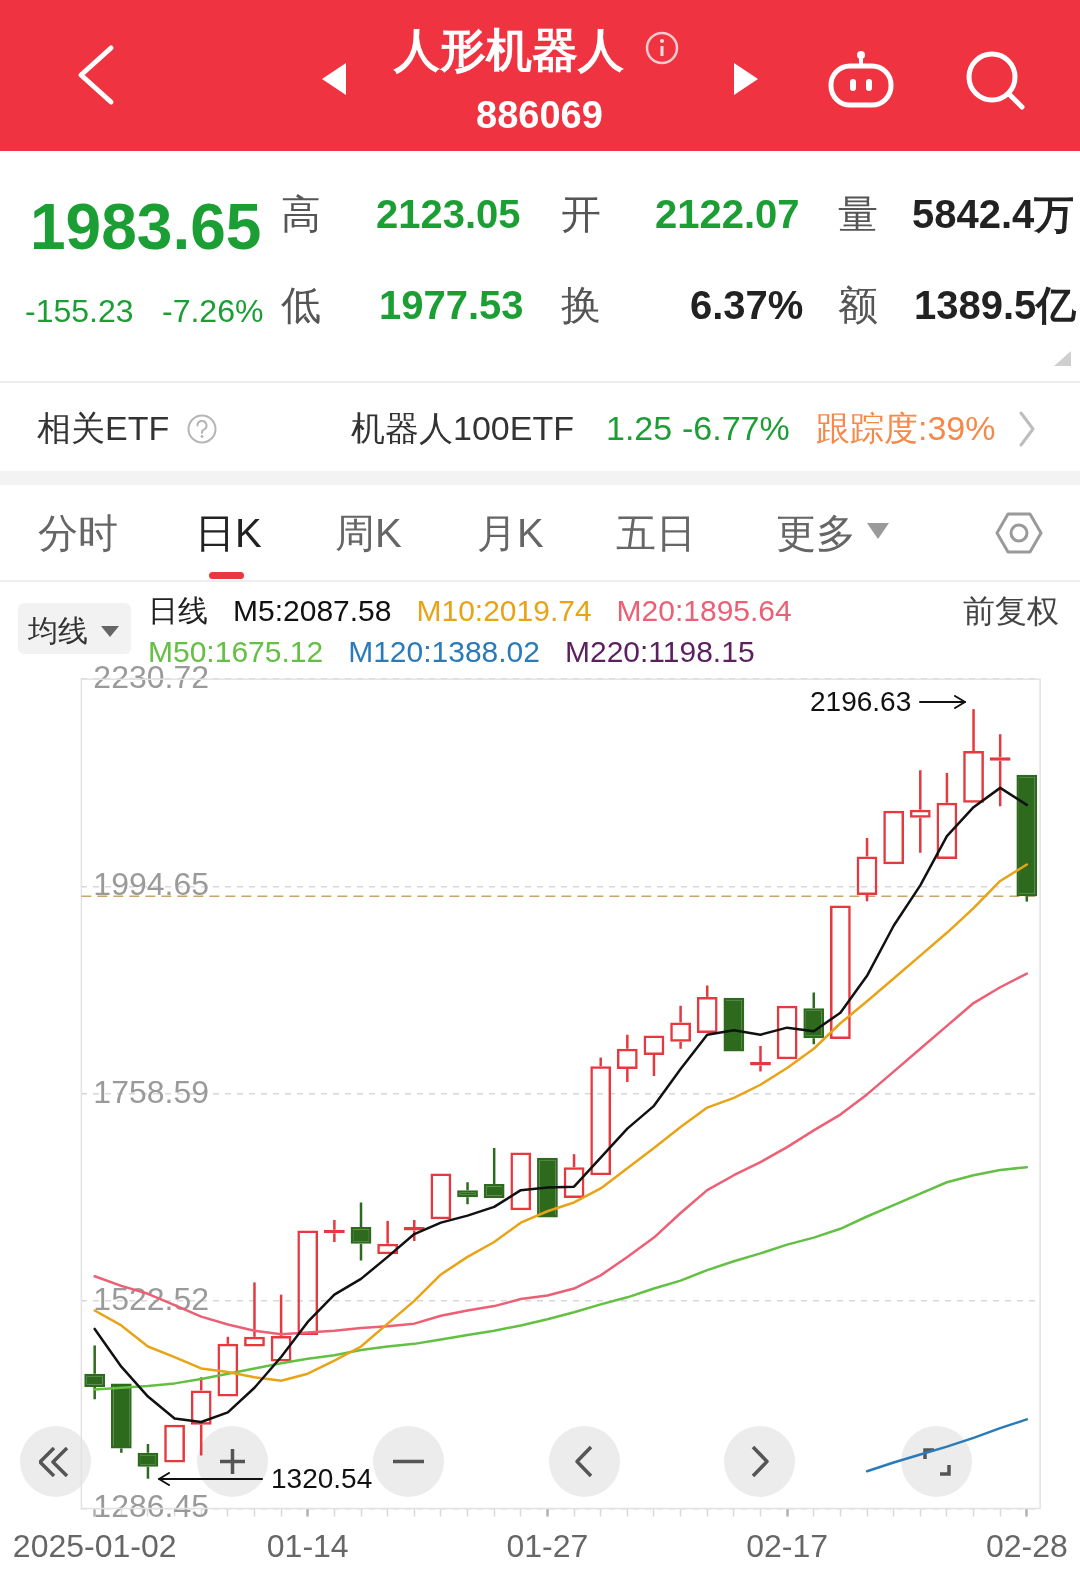  What do you see at coordinates (656, 533) in the screenshot?
I see `text: 五日` at bounding box center [656, 533].